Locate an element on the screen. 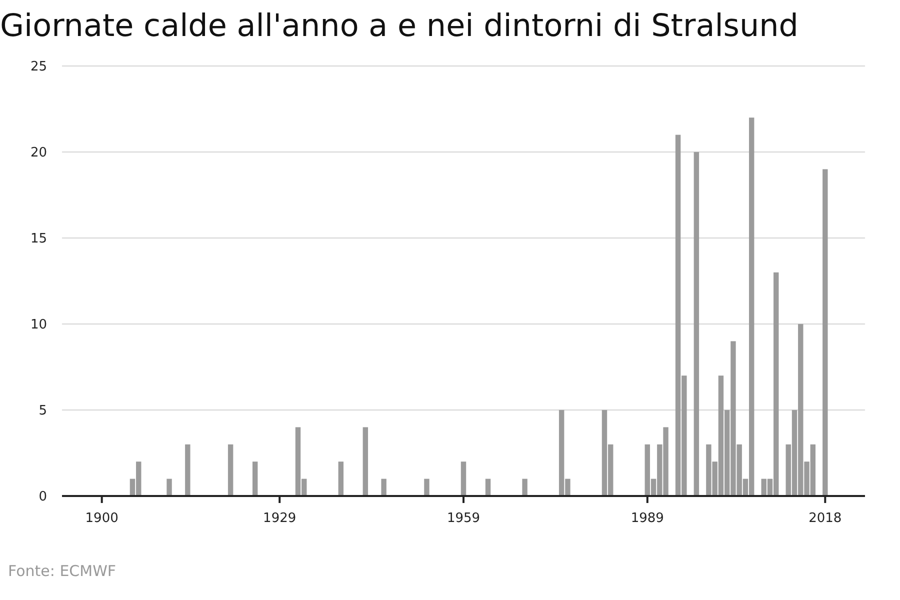  y-tick-label: 15 is located at coordinates (38, 239).